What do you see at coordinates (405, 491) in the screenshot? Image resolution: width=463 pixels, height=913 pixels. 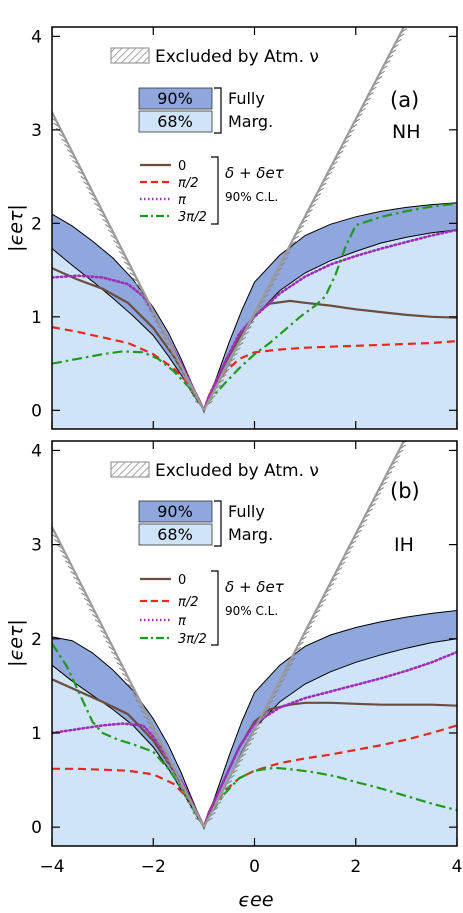 I see `panel-b-label: (b)` at bounding box center [405, 491].